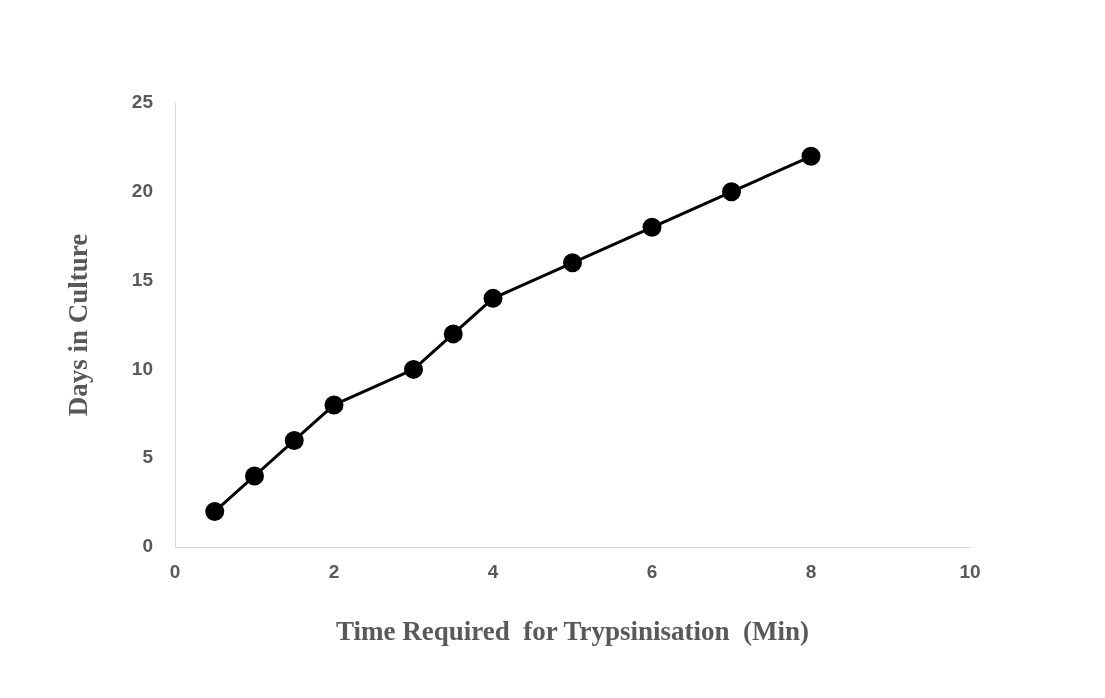  I want to click on y-tick-label: 20, so click(142, 191).